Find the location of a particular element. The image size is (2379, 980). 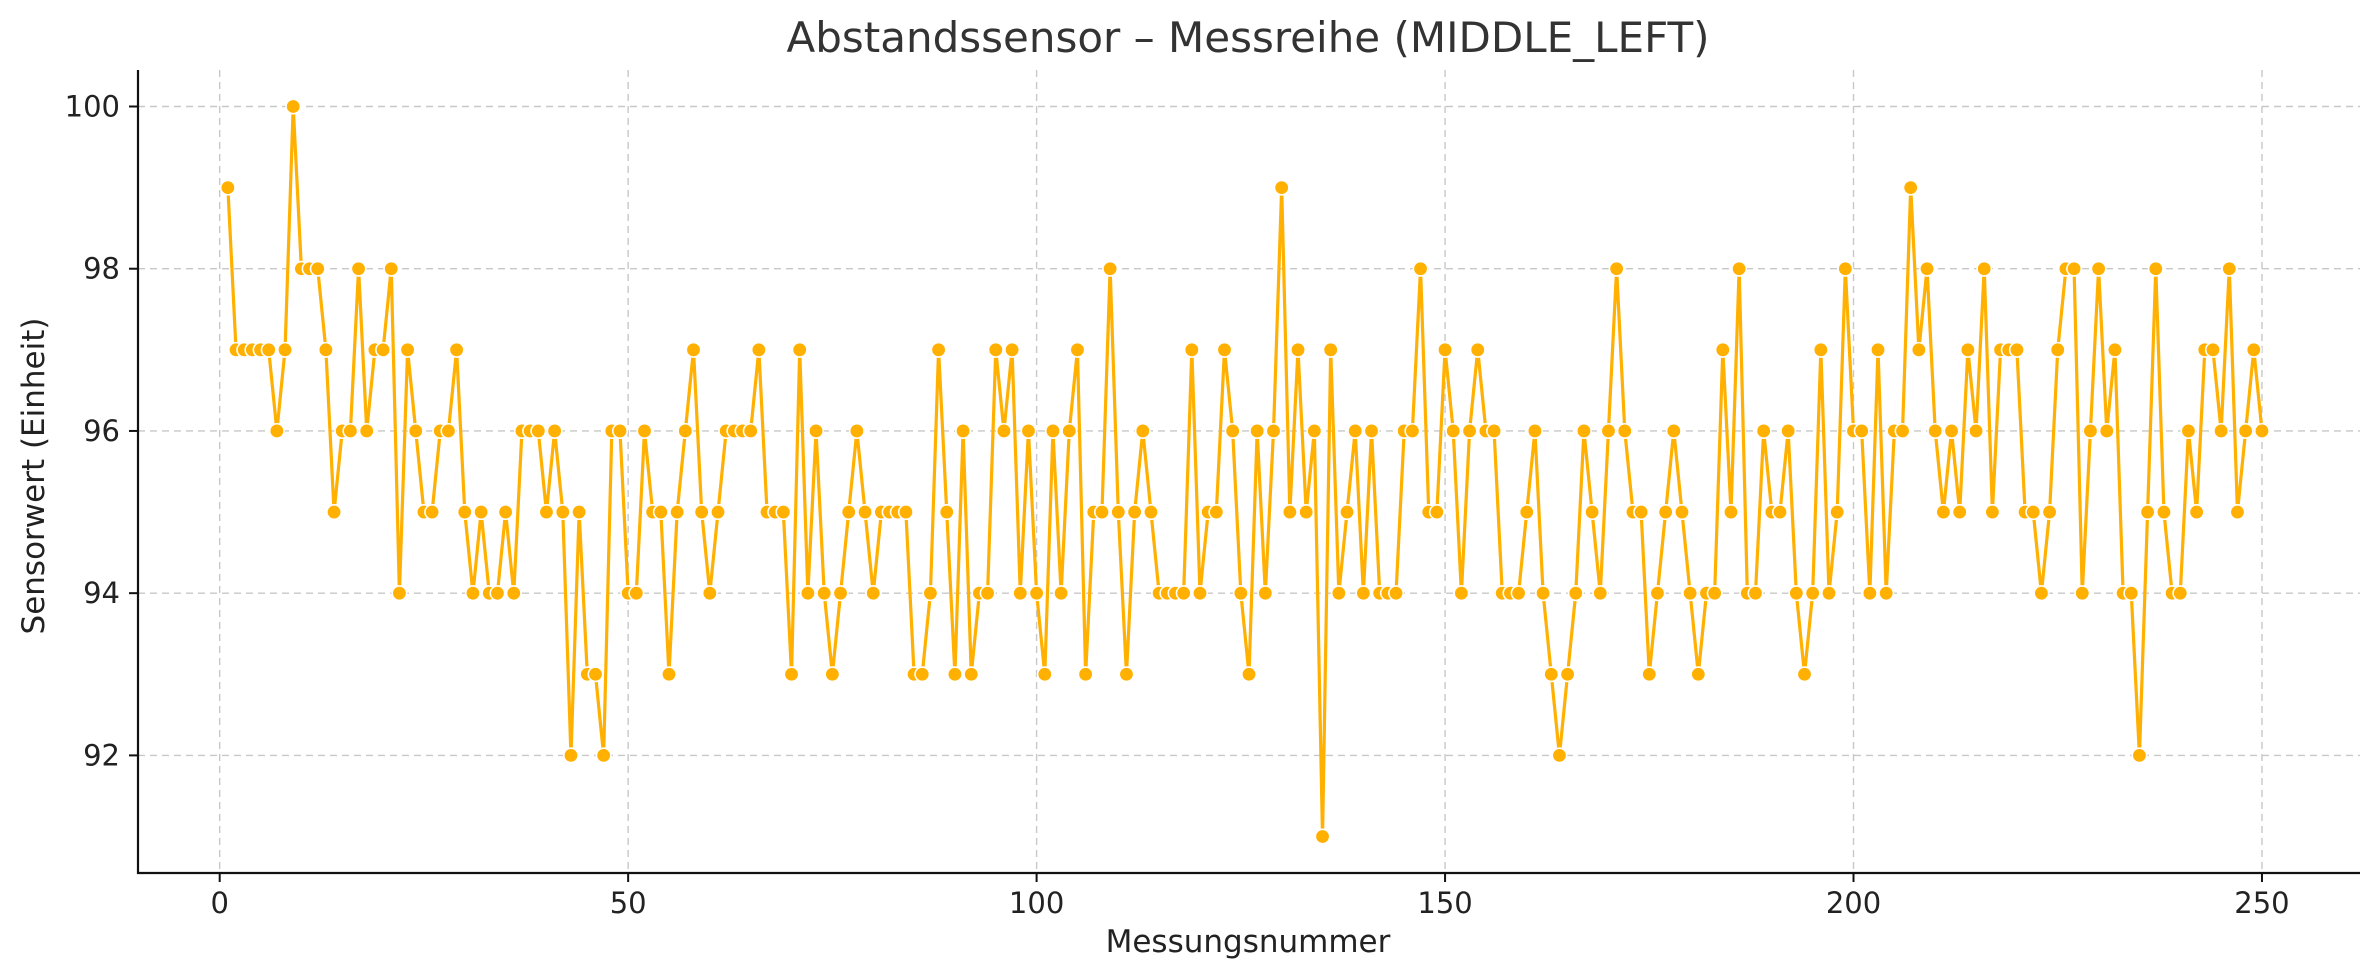

y-tick-label: 98 is located at coordinates (101, 269).